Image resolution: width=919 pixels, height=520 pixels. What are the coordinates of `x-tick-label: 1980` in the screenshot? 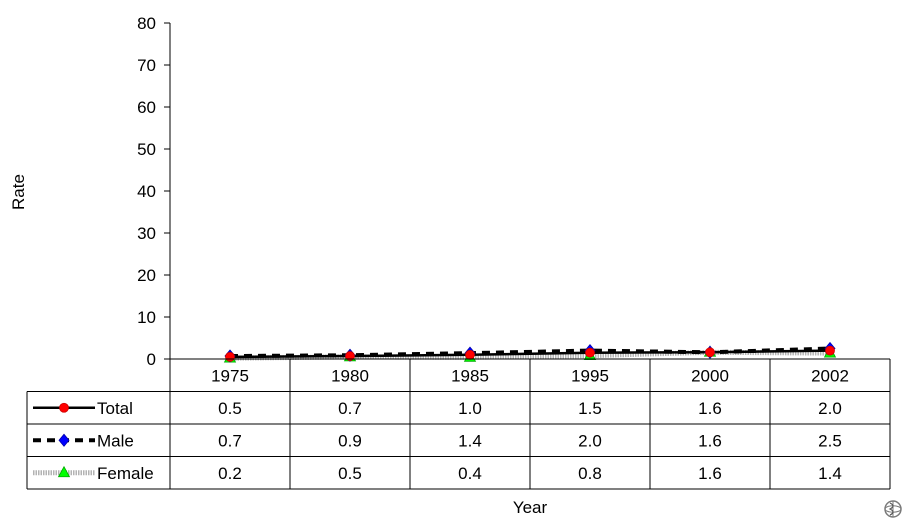 It's located at (350, 375).